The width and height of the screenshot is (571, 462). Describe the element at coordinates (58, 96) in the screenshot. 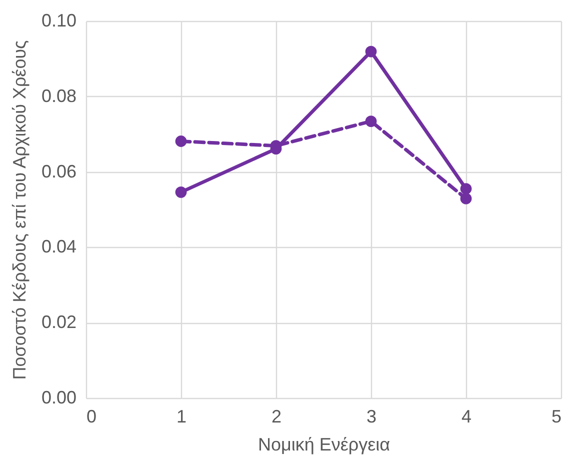

I see `y-tick-label: 0.08` at that location.